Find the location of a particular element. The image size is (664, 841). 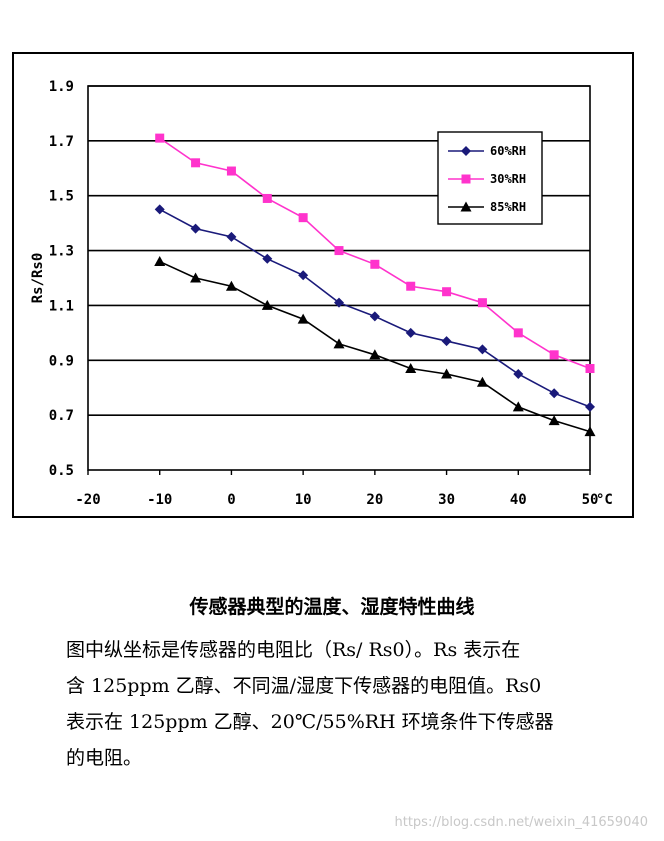

legend: 60%RH 30%RH 85%RH is located at coordinates (490, 178).